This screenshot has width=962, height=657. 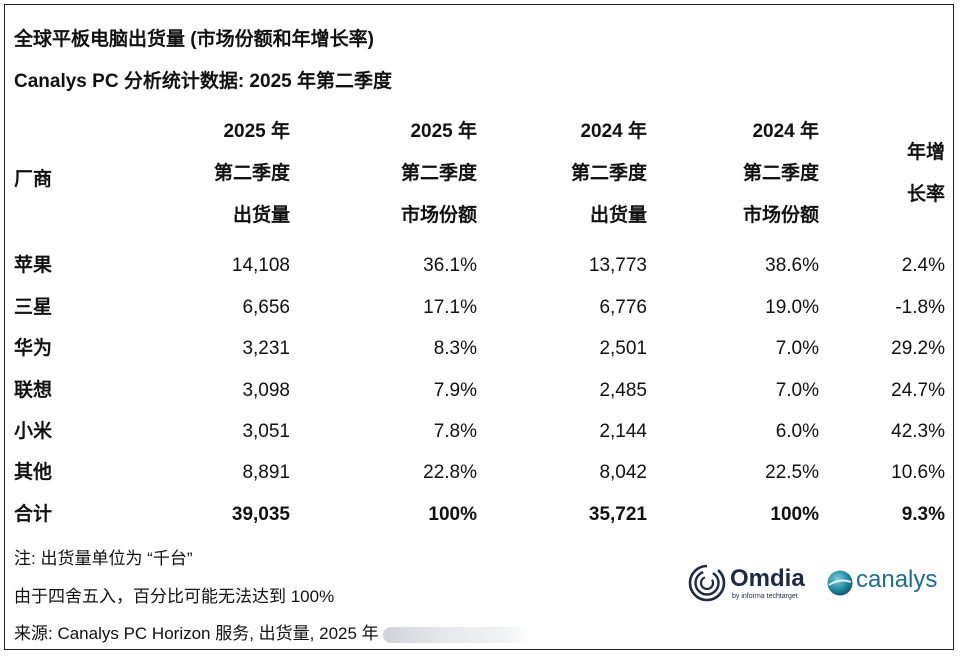 I want to click on ship2025-cell: 6,656, so click(x=266, y=307).